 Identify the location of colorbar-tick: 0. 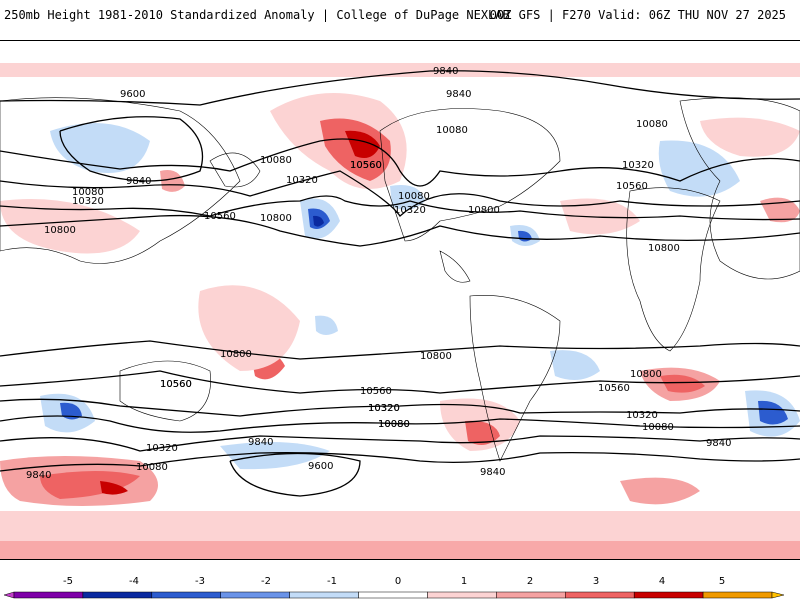
(398, 581).